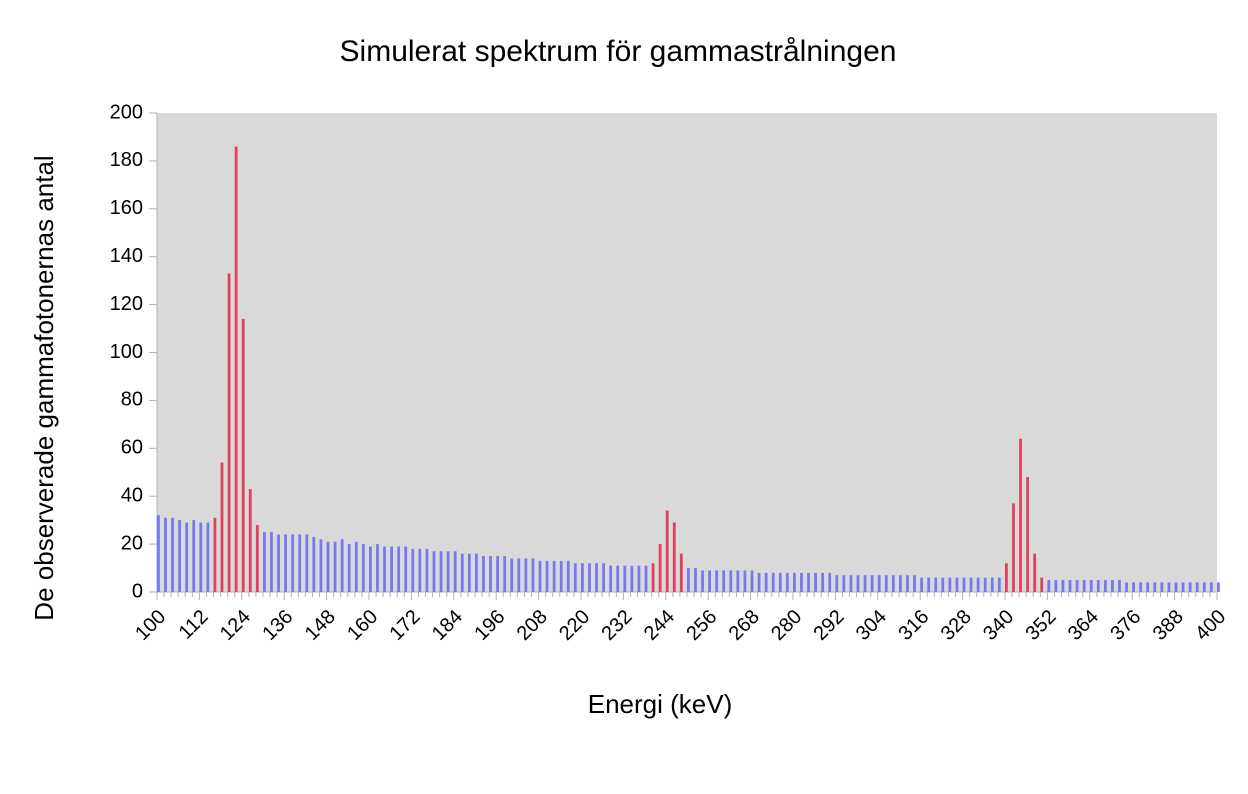  What do you see at coordinates (617, 625) in the screenshot?
I see `x-tick-label: 232` at bounding box center [617, 625].